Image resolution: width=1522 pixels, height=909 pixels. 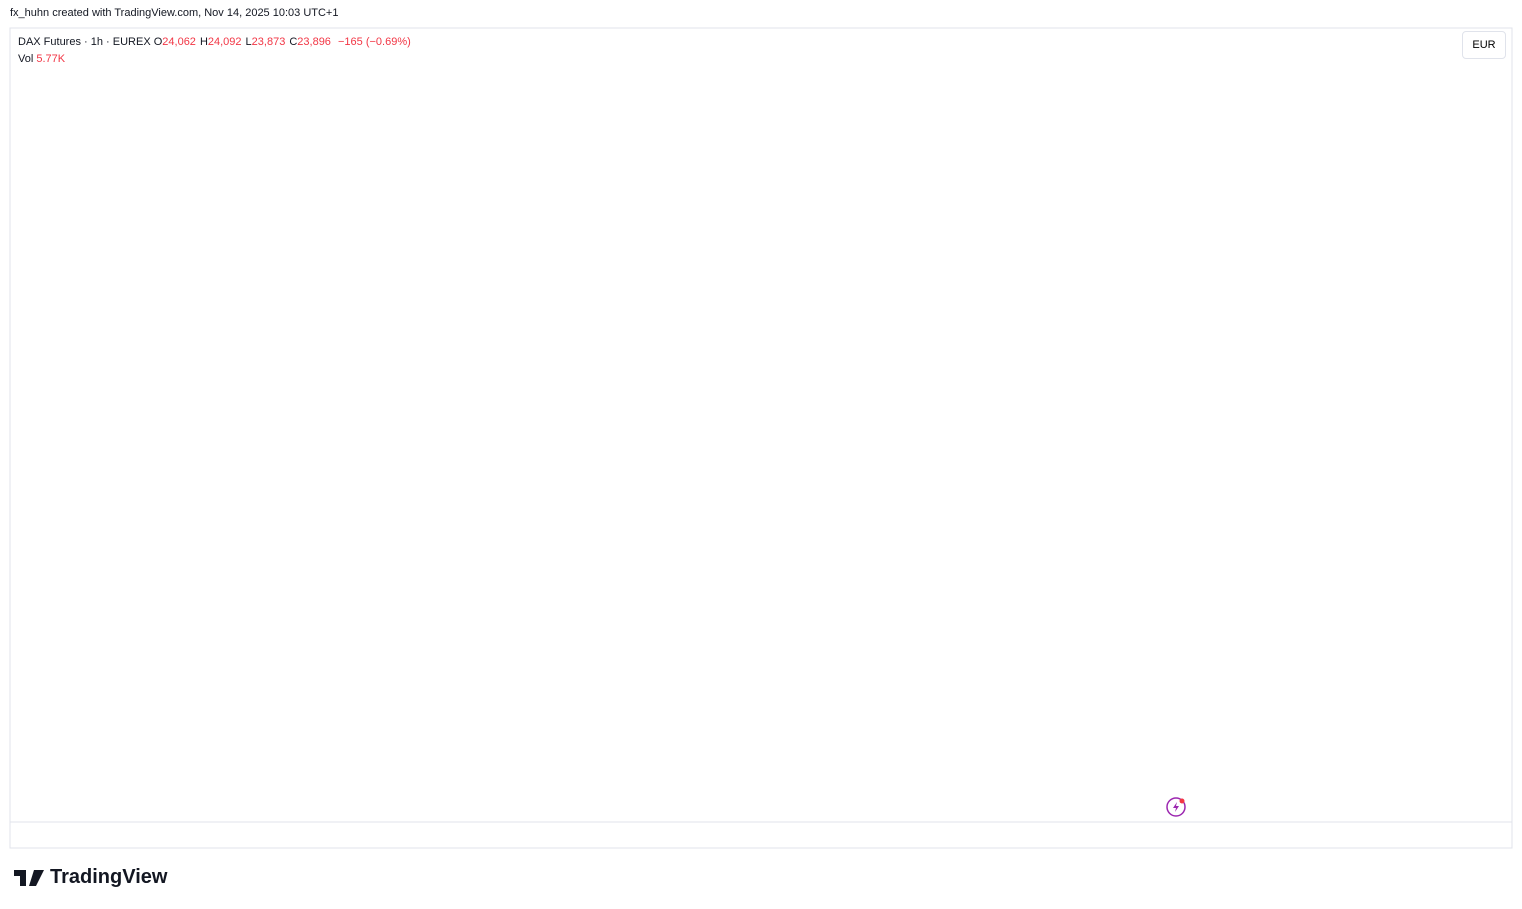 I want to click on ohlc-value: 23,896, so click(x=314, y=42).